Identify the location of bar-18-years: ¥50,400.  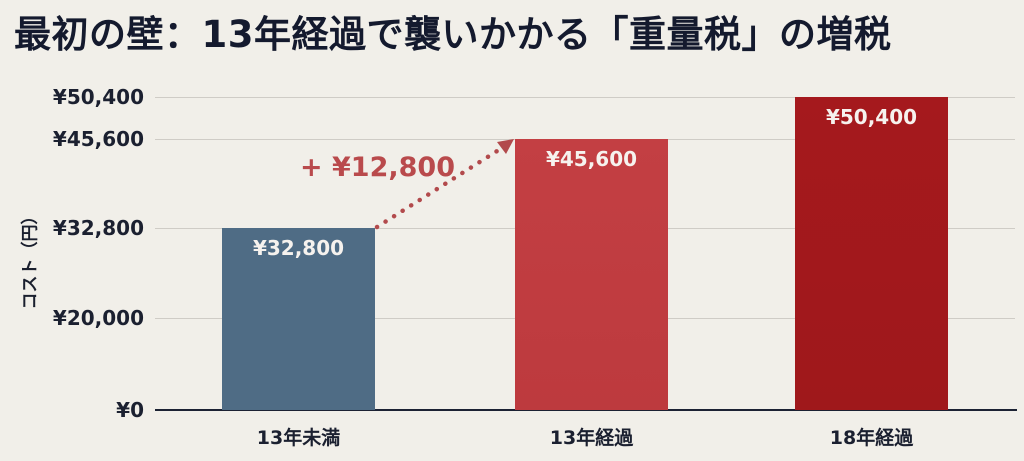
(871, 253).